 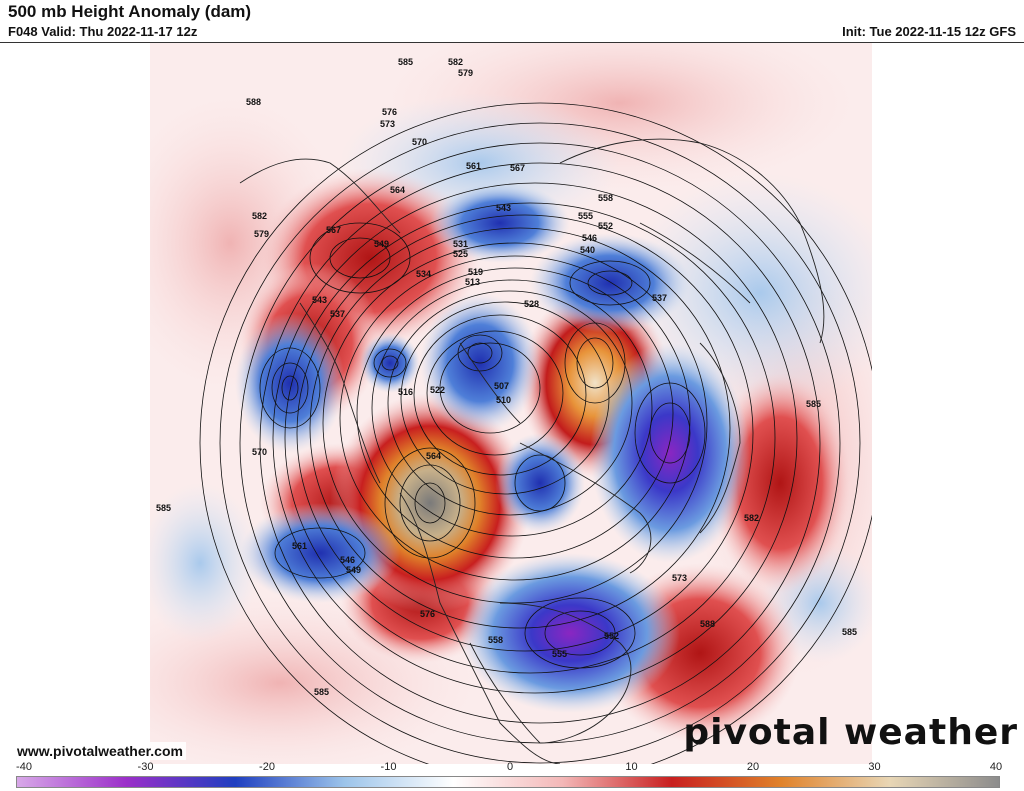 What do you see at coordinates (24, 767) in the screenshot?
I see `colorbar-tick-label: -40` at bounding box center [24, 767].